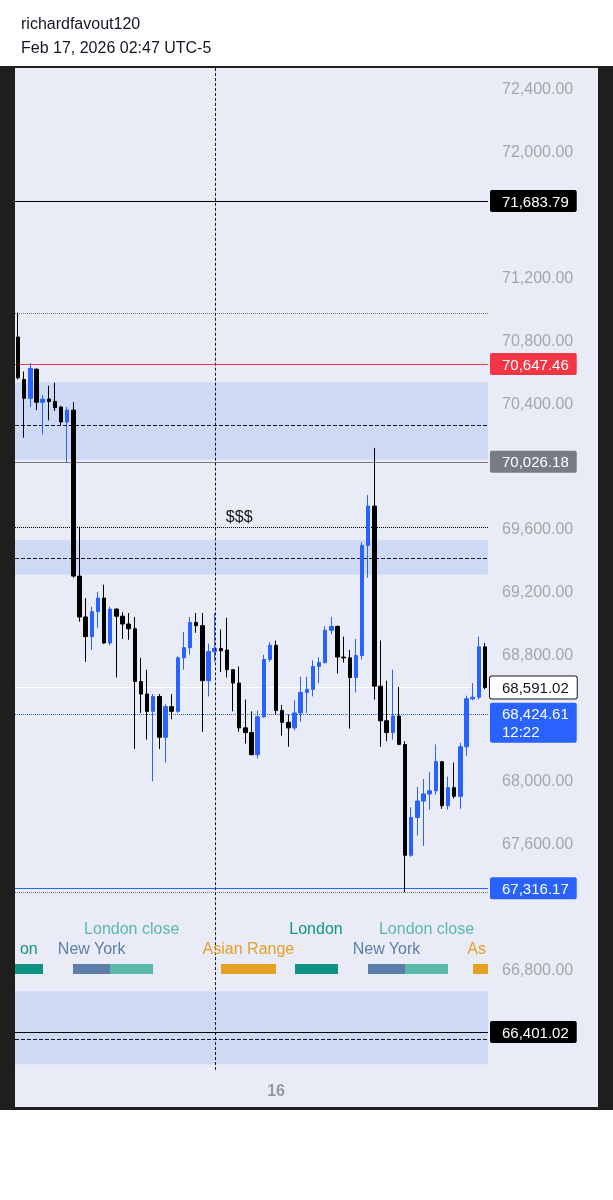  I want to click on y-tick-label: 71,200.00, so click(538, 277).